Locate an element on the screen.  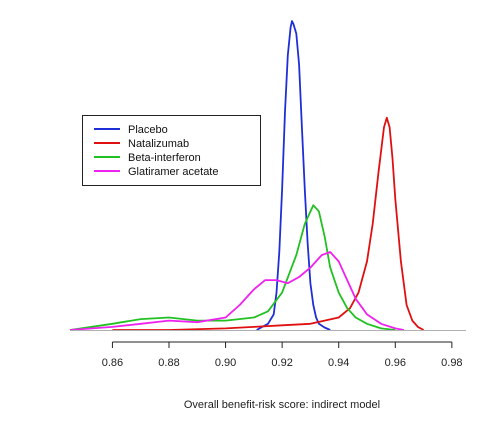
legend-label: Placebo is located at coordinates (148, 130).